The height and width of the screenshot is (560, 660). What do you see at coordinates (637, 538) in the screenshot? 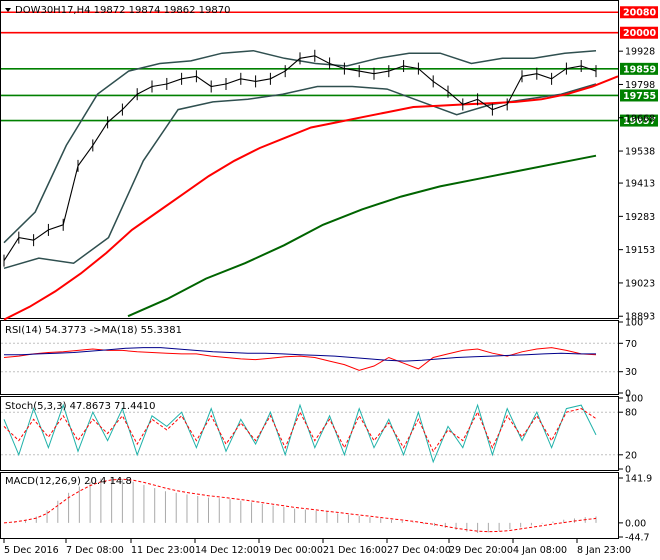
I see `macd-axis-tick-label: -44.7` at bounding box center [637, 538].